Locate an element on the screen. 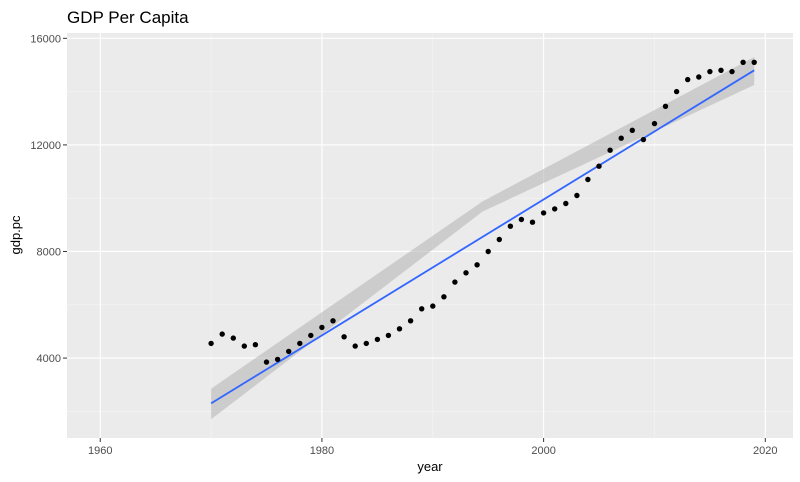 The image size is (800, 482). x-tick-label: 2000 is located at coordinates (543, 451).